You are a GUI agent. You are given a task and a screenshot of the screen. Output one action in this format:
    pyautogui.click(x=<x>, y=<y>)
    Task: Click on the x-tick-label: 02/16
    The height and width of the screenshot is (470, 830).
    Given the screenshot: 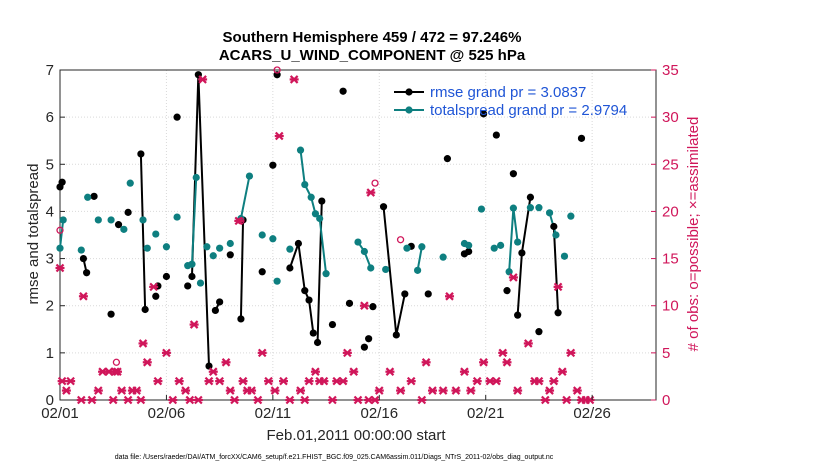 What is the action you would take?
    pyautogui.click(x=380, y=413)
    